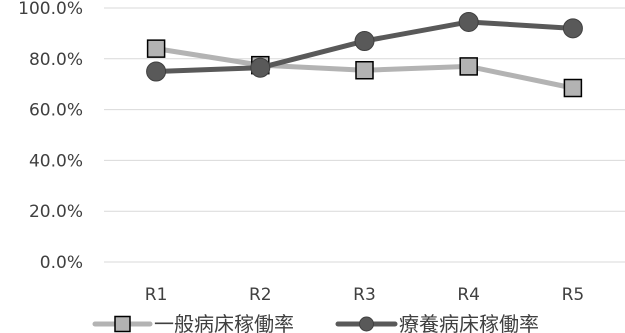  What do you see at coordinates (50, 136) in the screenshot?
I see `y-axis: 0.0% 20.0% 40.0% 60.0% 80.0% 100.0%` at bounding box center [50, 136].